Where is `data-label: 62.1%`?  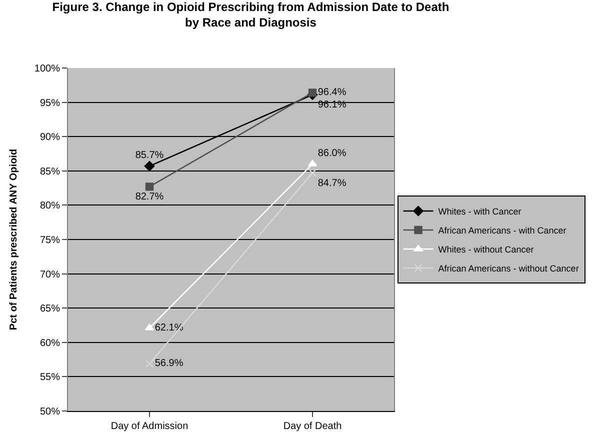
data-label: 62.1% is located at coordinates (169, 328).